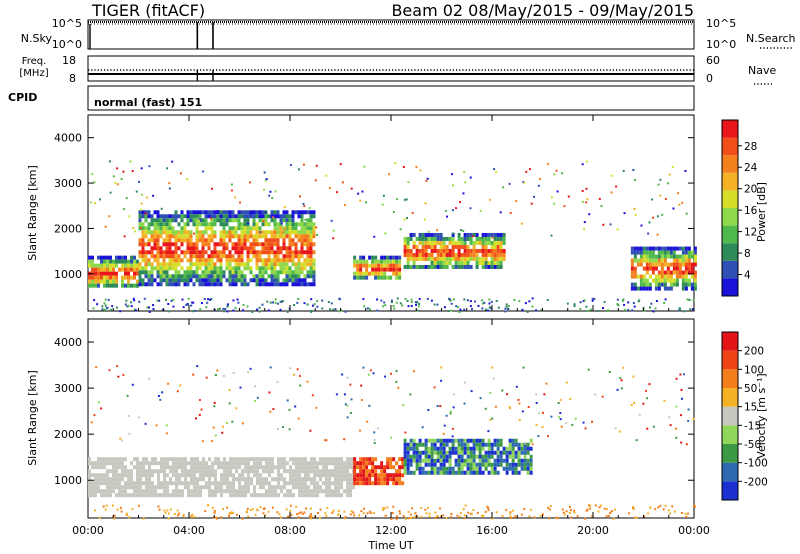  I want to click on colorbar-tick-label: 200, so click(754, 352).